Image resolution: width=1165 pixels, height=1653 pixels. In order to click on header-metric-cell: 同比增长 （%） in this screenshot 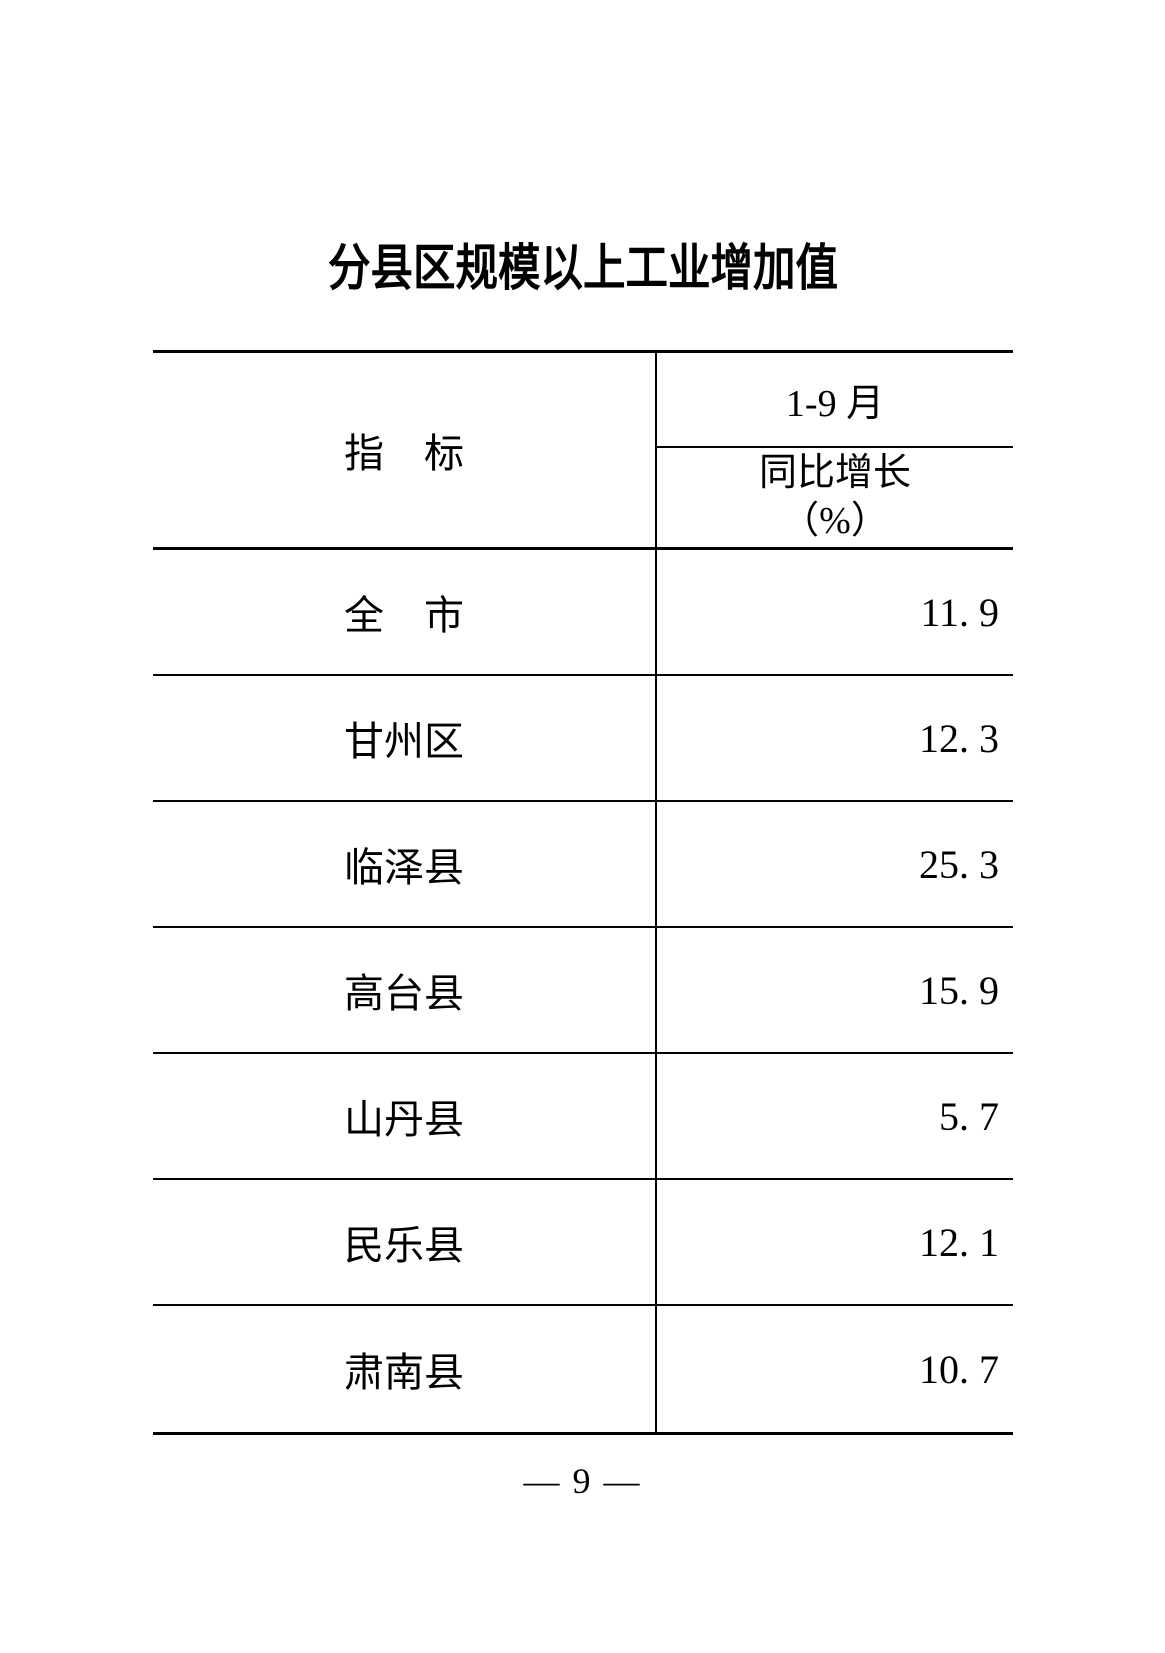, I will do `click(835, 497)`.